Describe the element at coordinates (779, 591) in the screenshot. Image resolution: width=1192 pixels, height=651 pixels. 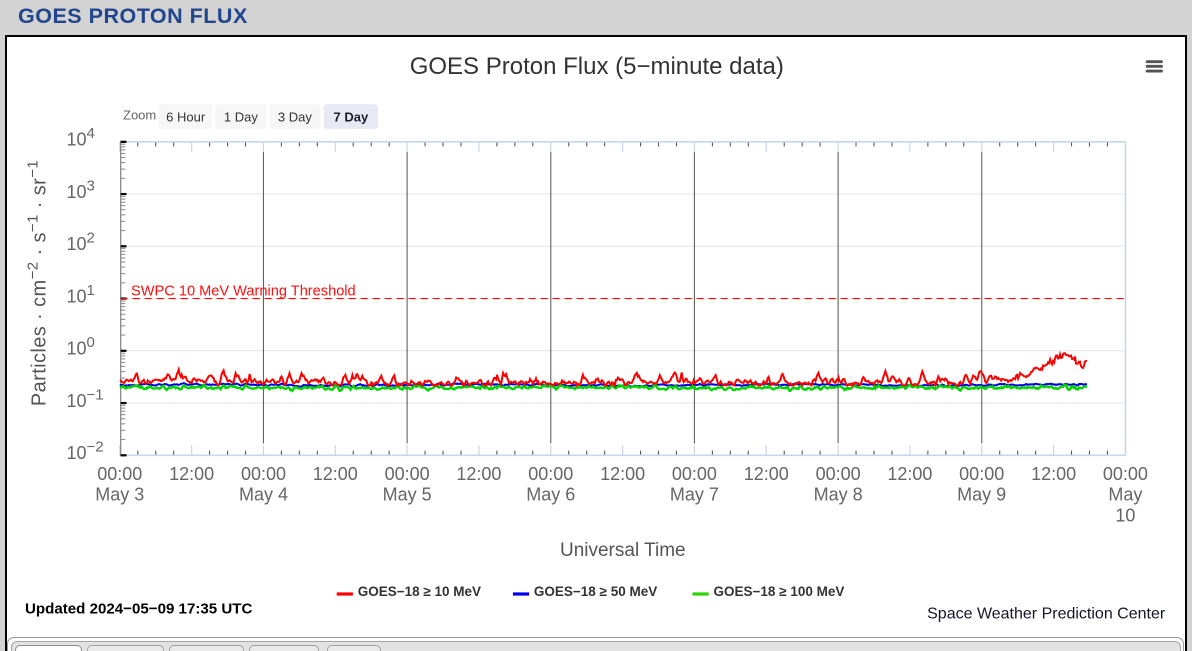
I see `svg-text: GOES−18 ≥ 100 MeV` at that location.